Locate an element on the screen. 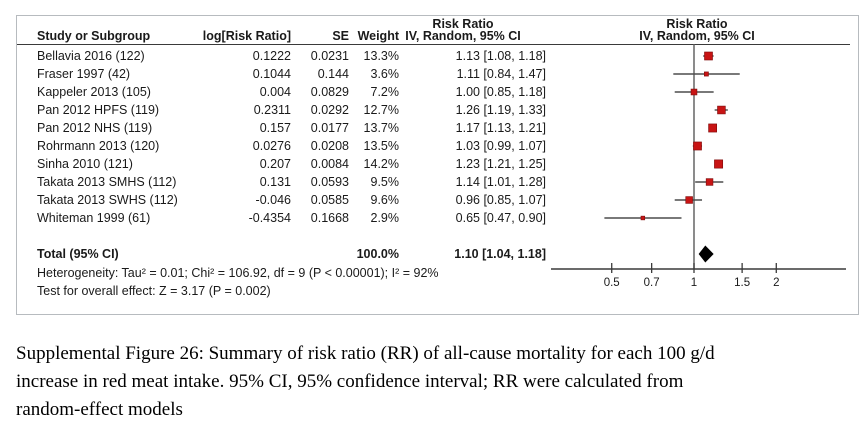  plot-group-header: Risk Ratio is located at coordinates (697, 24).